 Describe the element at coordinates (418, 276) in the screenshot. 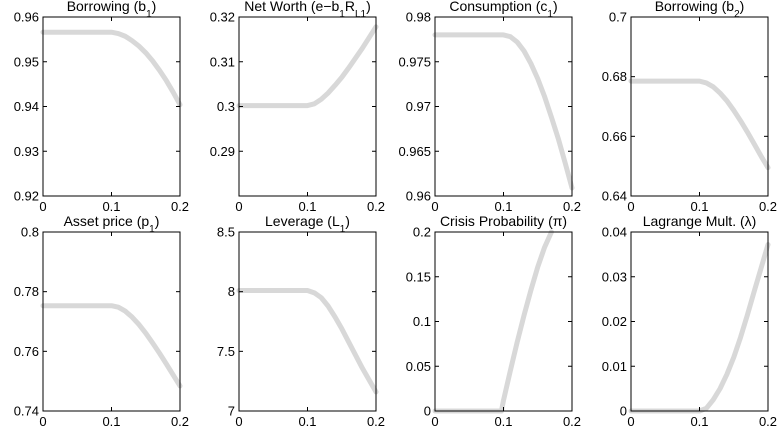

I see `y-tick-label: 0.15` at that location.